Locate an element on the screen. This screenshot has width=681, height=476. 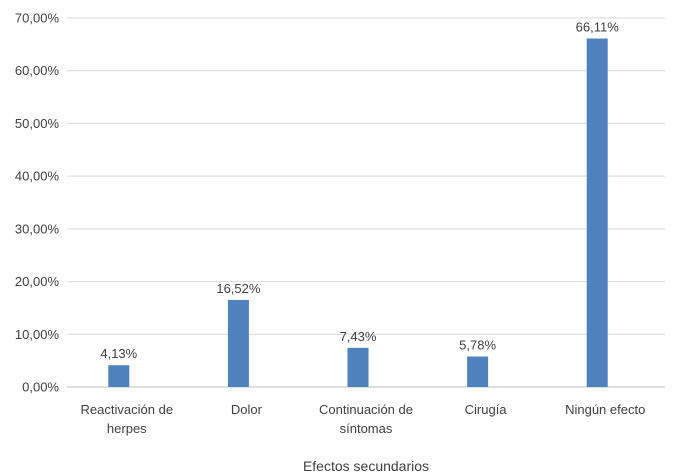
y-tick-label: 20,00% is located at coordinates (37, 281).